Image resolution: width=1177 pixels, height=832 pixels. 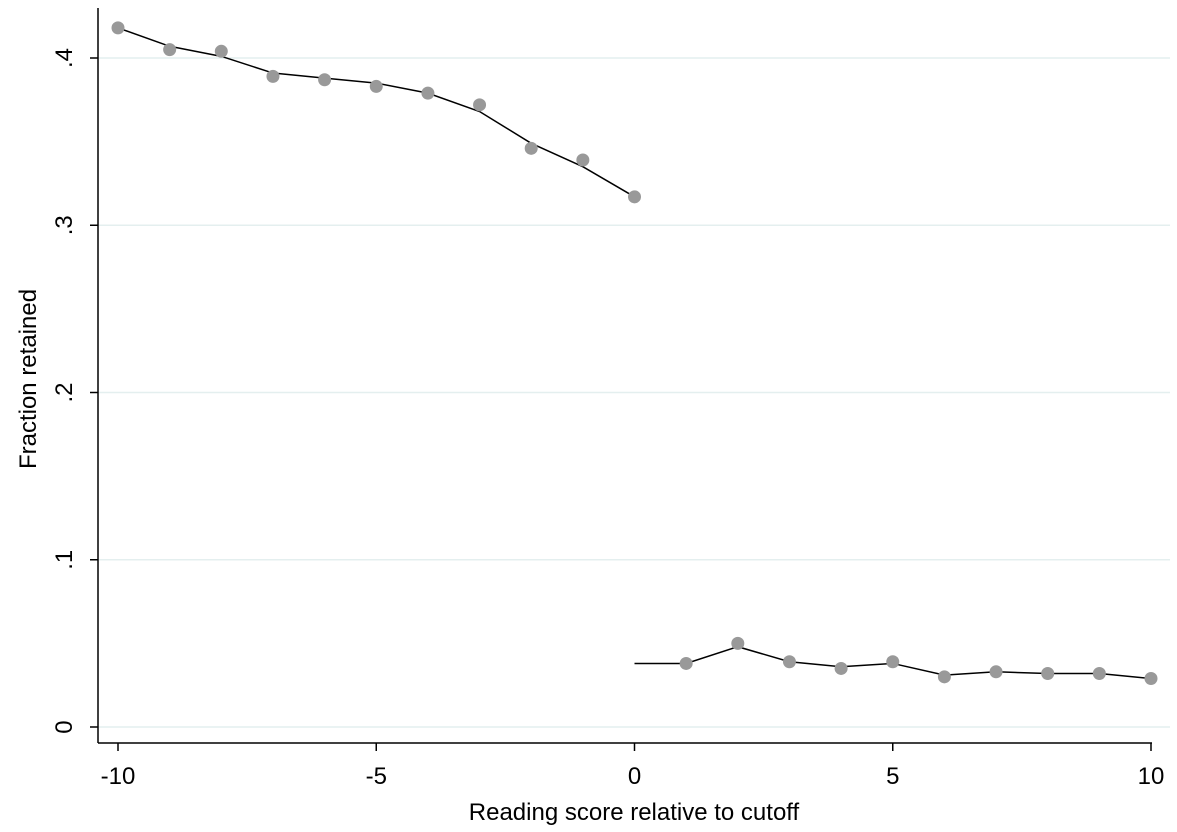 I want to click on x-tick-label-4: 10, so click(x=1151, y=776).